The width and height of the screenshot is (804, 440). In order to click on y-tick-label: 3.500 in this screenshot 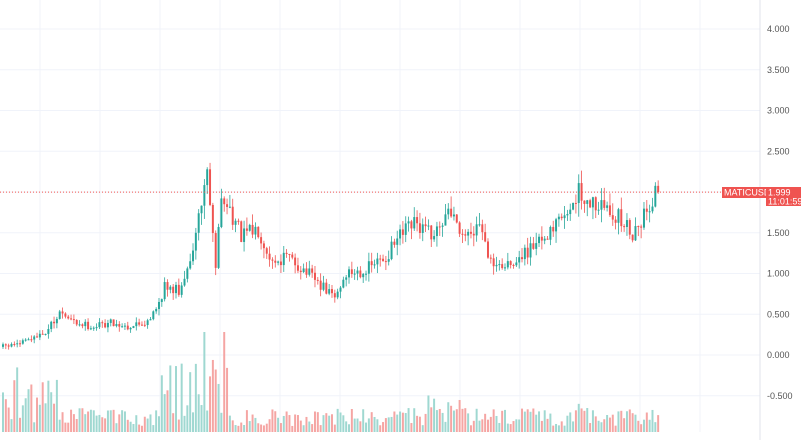, I will do `click(778, 70)`.